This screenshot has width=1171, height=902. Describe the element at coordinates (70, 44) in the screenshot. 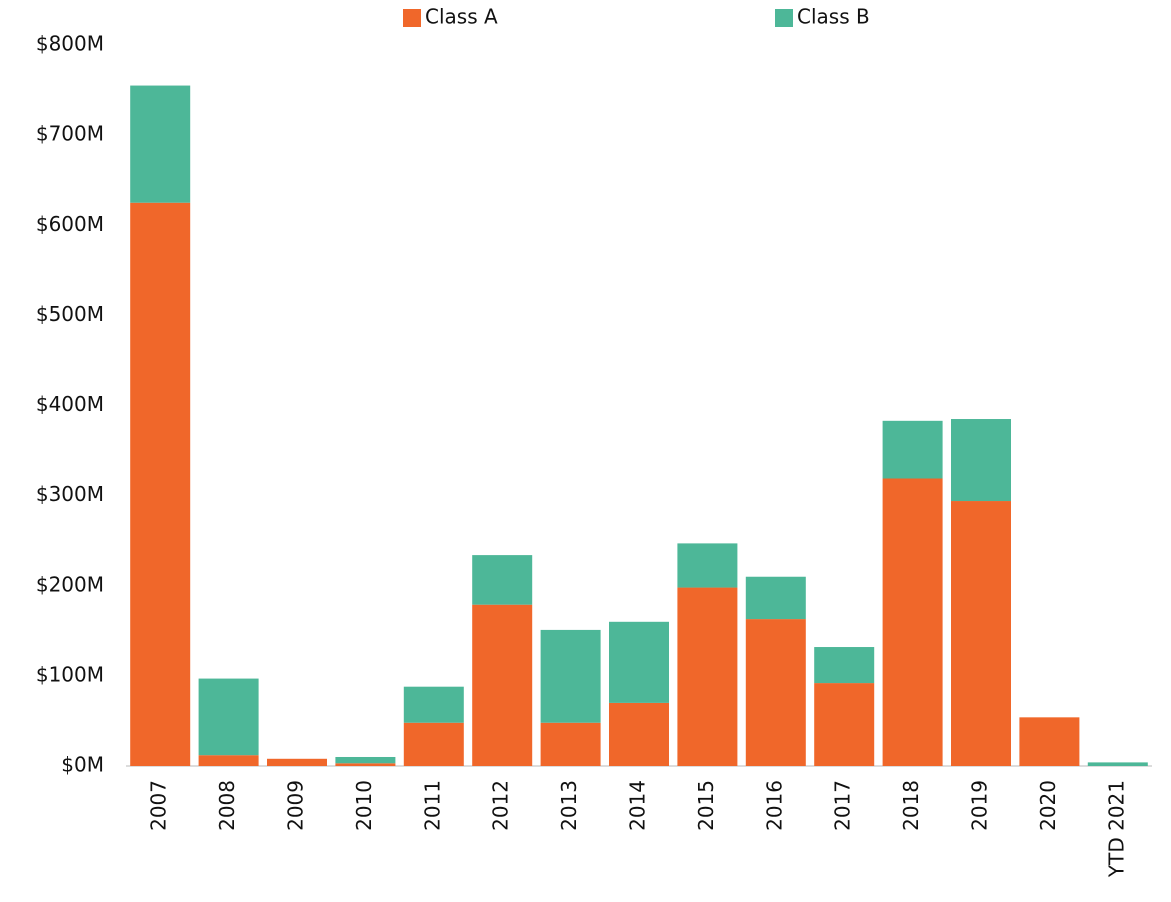

I see `y-tick-label: $800M` at that location.